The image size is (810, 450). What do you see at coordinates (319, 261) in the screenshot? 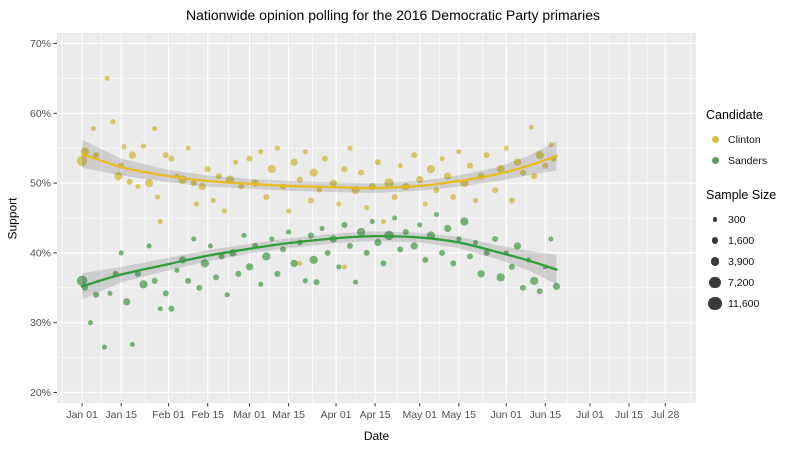
I see `trend-line-sanders` at bounding box center [319, 261].